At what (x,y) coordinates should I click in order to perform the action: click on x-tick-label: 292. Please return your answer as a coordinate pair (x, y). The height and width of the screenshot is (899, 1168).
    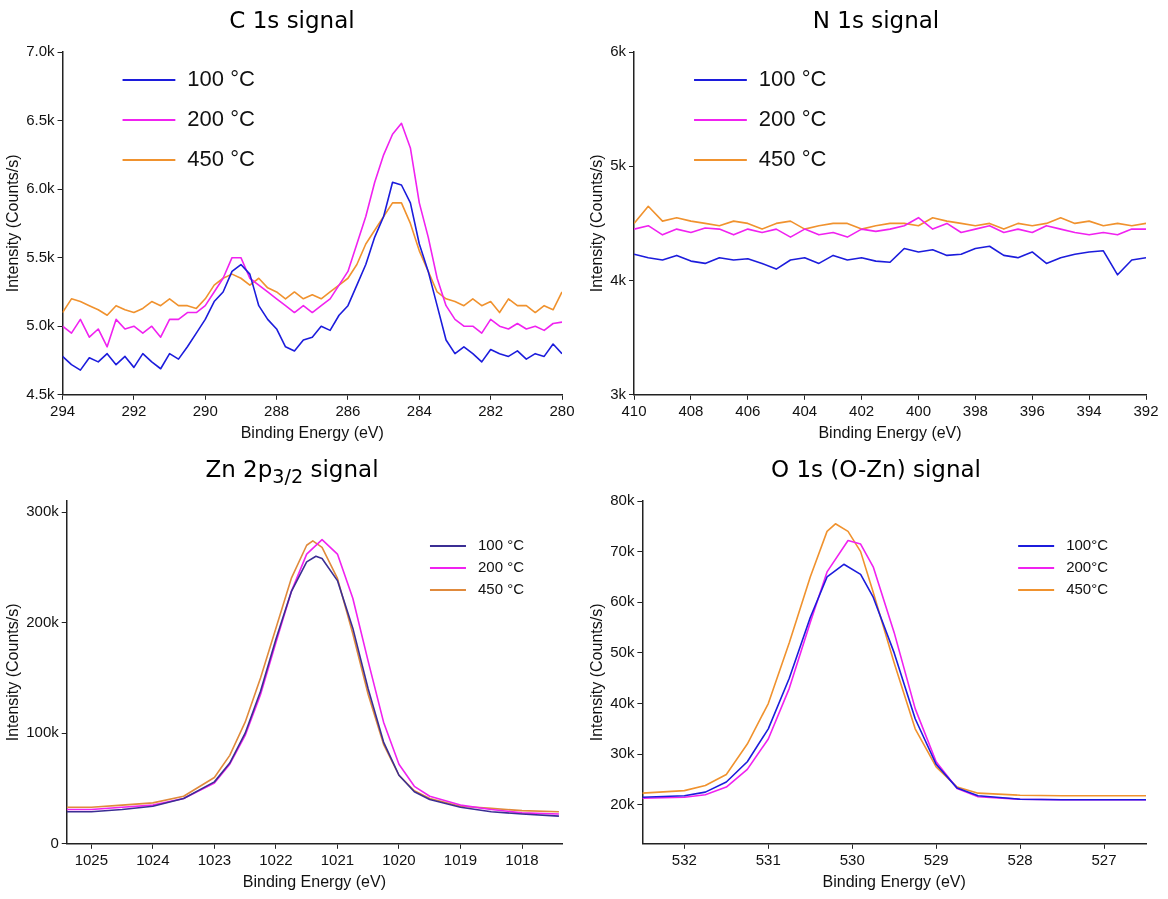
    Looking at the image, I should click on (134, 410).